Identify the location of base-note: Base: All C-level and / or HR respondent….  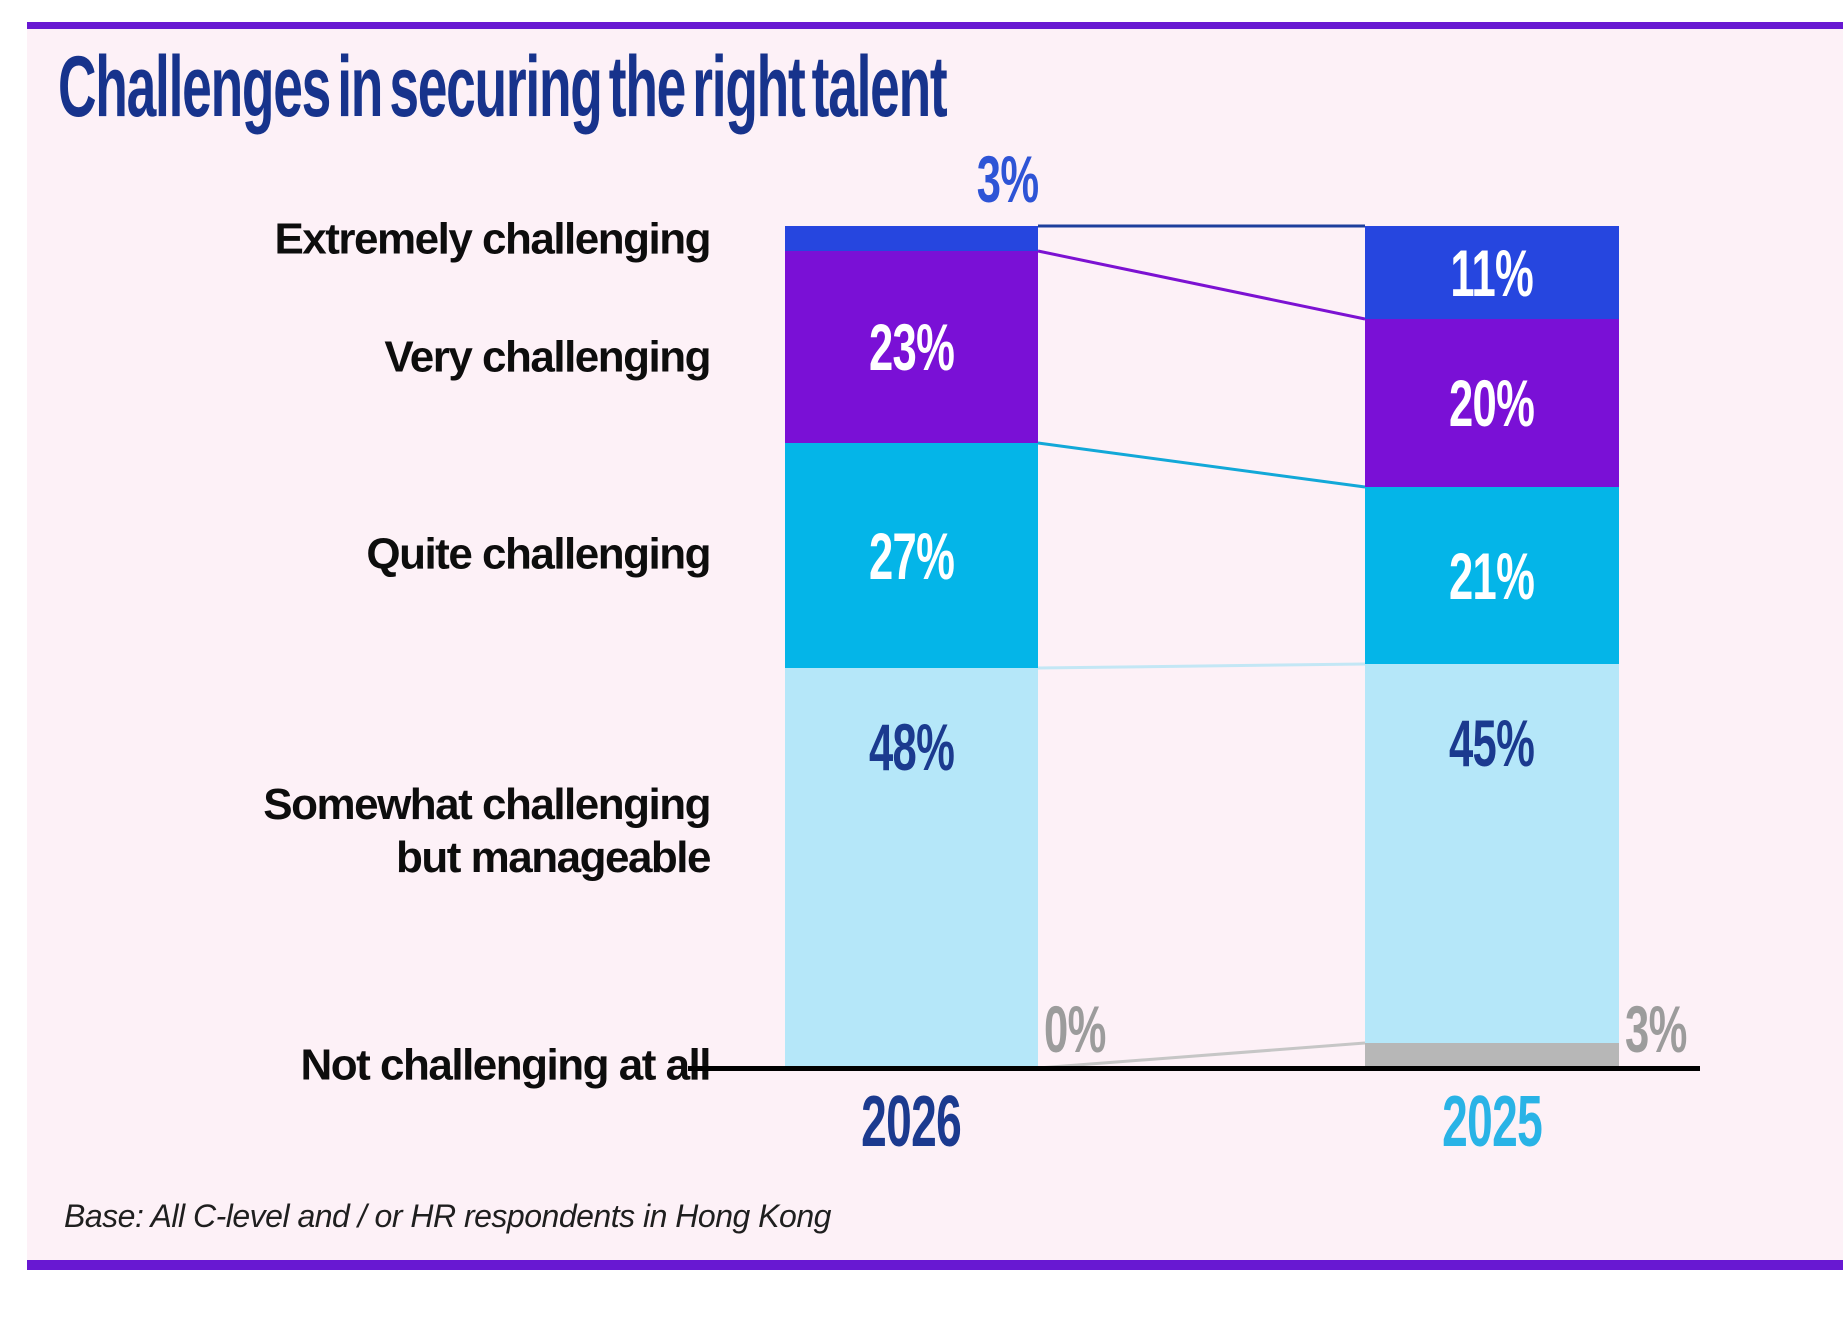
(447, 1216).